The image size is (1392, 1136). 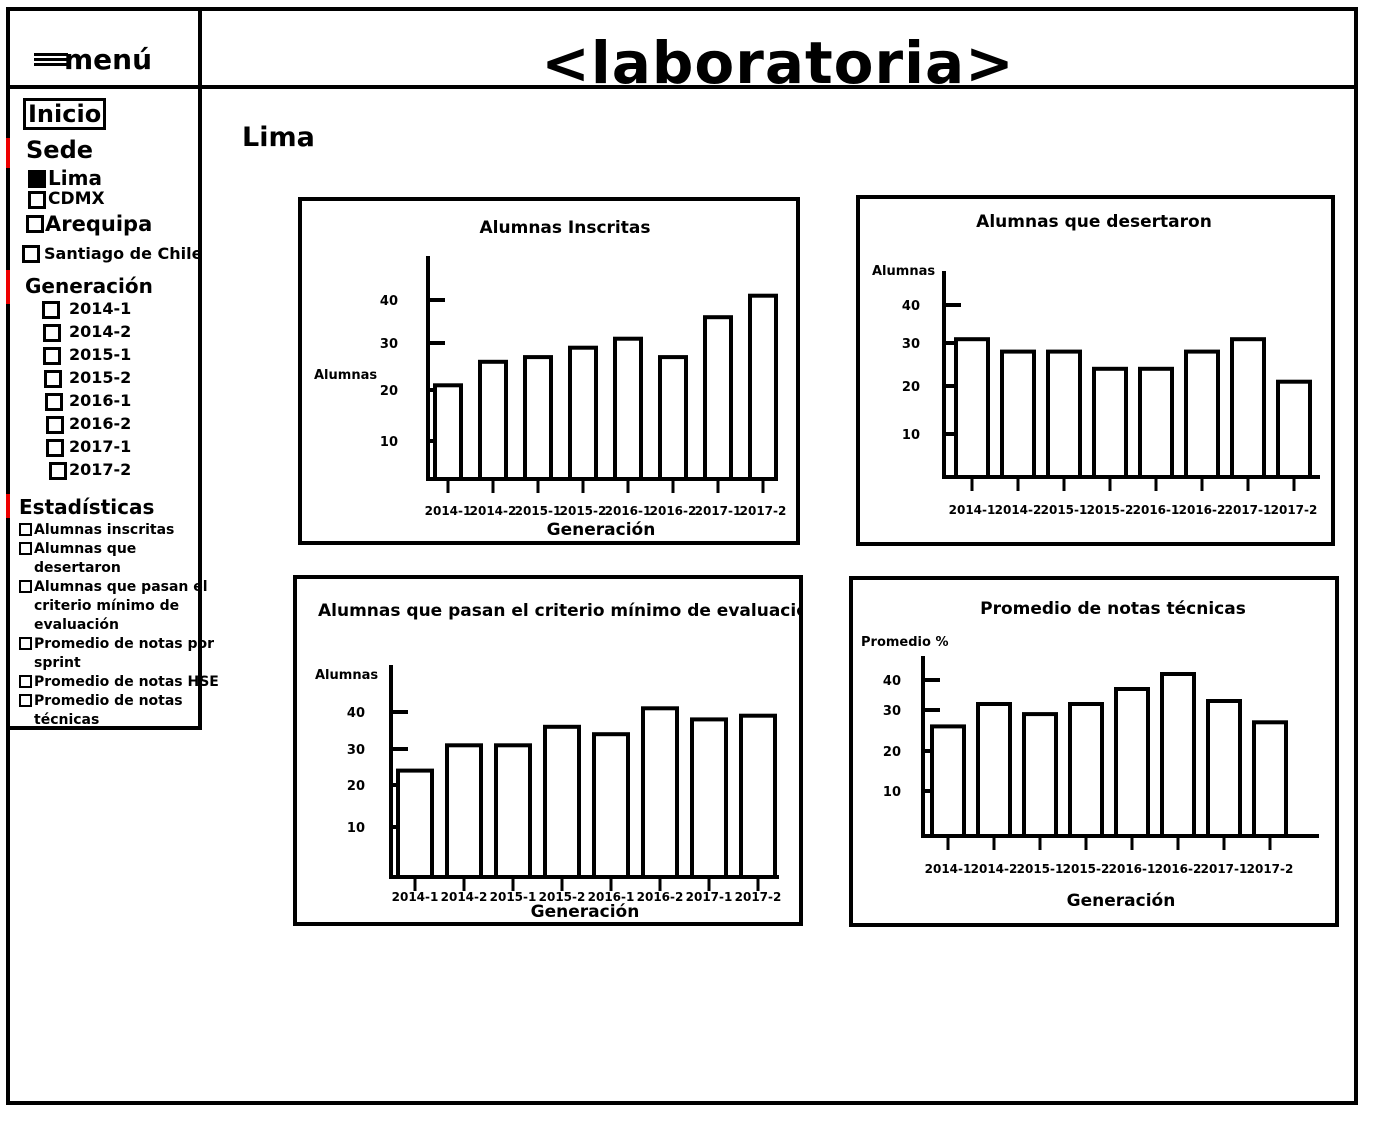 I want to click on cdmx-label: CDMX, so click(x=76, y=199).